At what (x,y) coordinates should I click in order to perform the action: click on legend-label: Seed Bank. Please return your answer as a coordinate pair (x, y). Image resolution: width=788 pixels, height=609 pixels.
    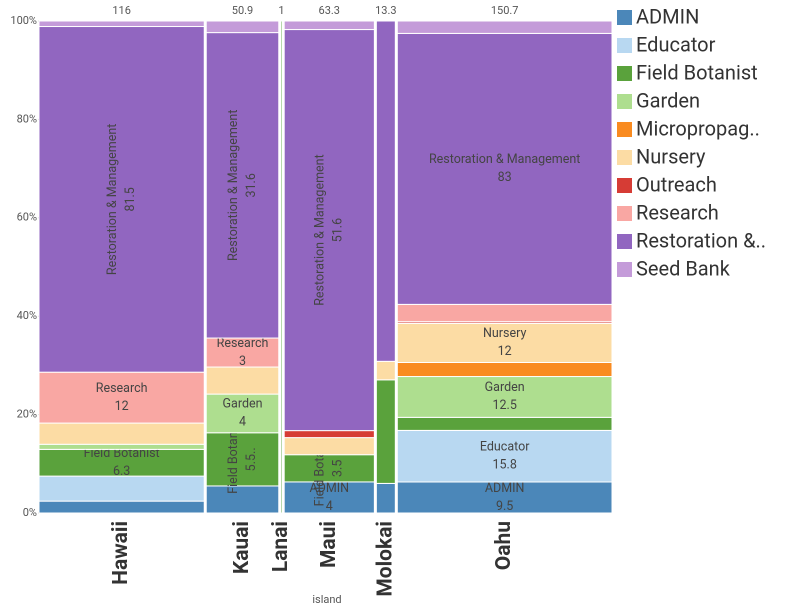
    Looking at the image, I should click on (683, 268).